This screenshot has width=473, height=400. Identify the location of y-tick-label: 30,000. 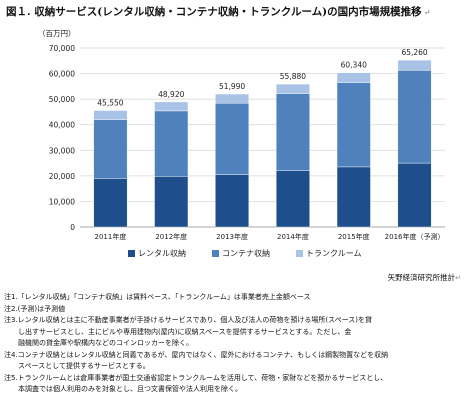
(62, 150).